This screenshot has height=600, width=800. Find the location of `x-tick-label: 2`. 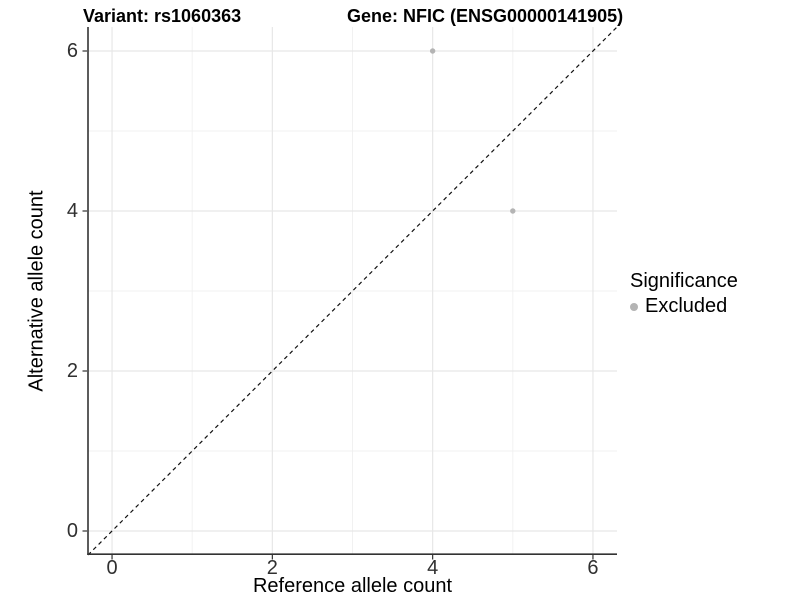

x-tick-label: 2 is located at coordinates (272, 568).